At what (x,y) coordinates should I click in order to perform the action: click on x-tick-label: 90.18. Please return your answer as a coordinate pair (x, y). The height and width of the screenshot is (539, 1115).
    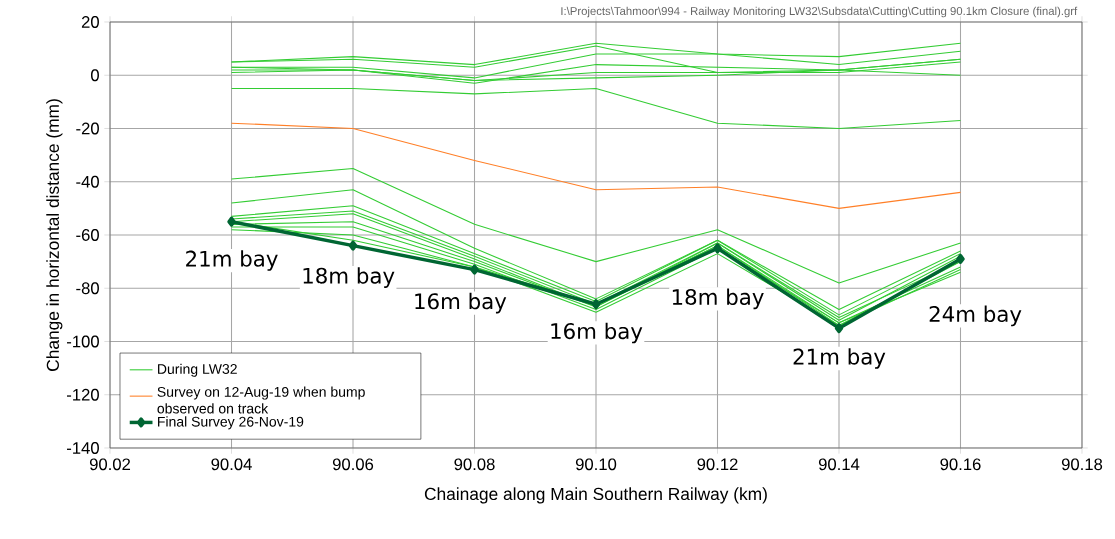
    Looking at the image, I should click on (1082, 464).